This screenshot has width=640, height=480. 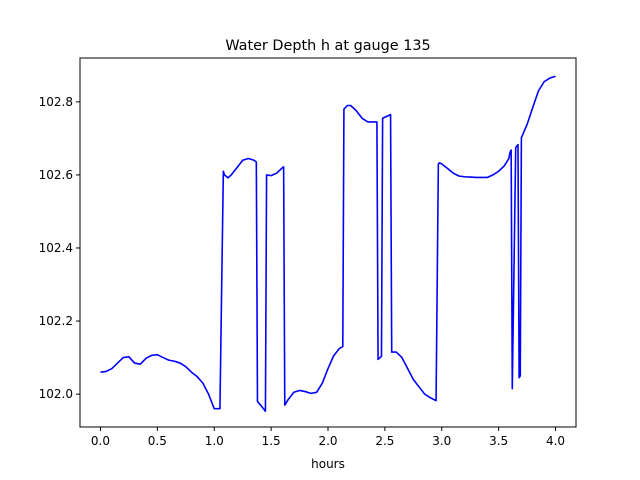 I want to click on y-axis: 102.0 102.2 102.4 102.6 102.8, so click(x=59, y=248).